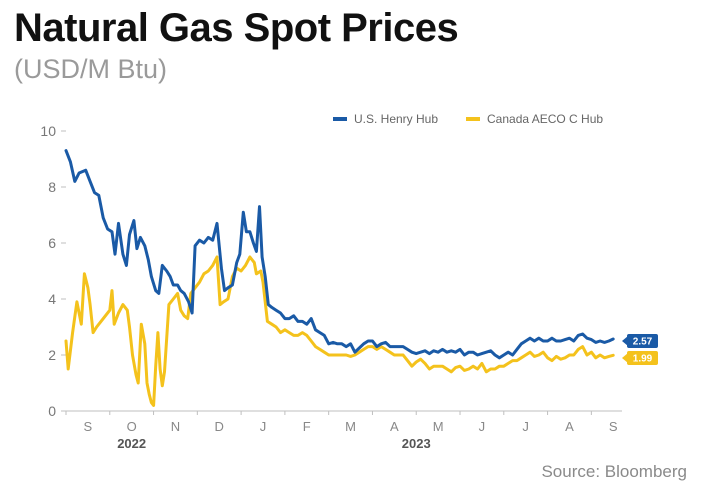  What do you see at coordinates (236, 28) in the screenshot?
I see `page-title: Natural Gas Spot Prices` at bounding box center [236, 28].